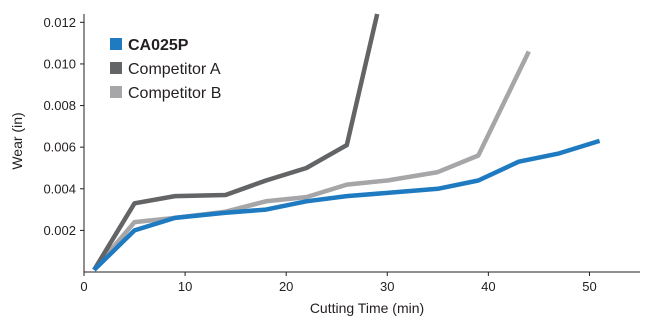  Describe the element at coordinates (59, 22) in the screenshot. I see `y-tick-label: 0.012` at that location.